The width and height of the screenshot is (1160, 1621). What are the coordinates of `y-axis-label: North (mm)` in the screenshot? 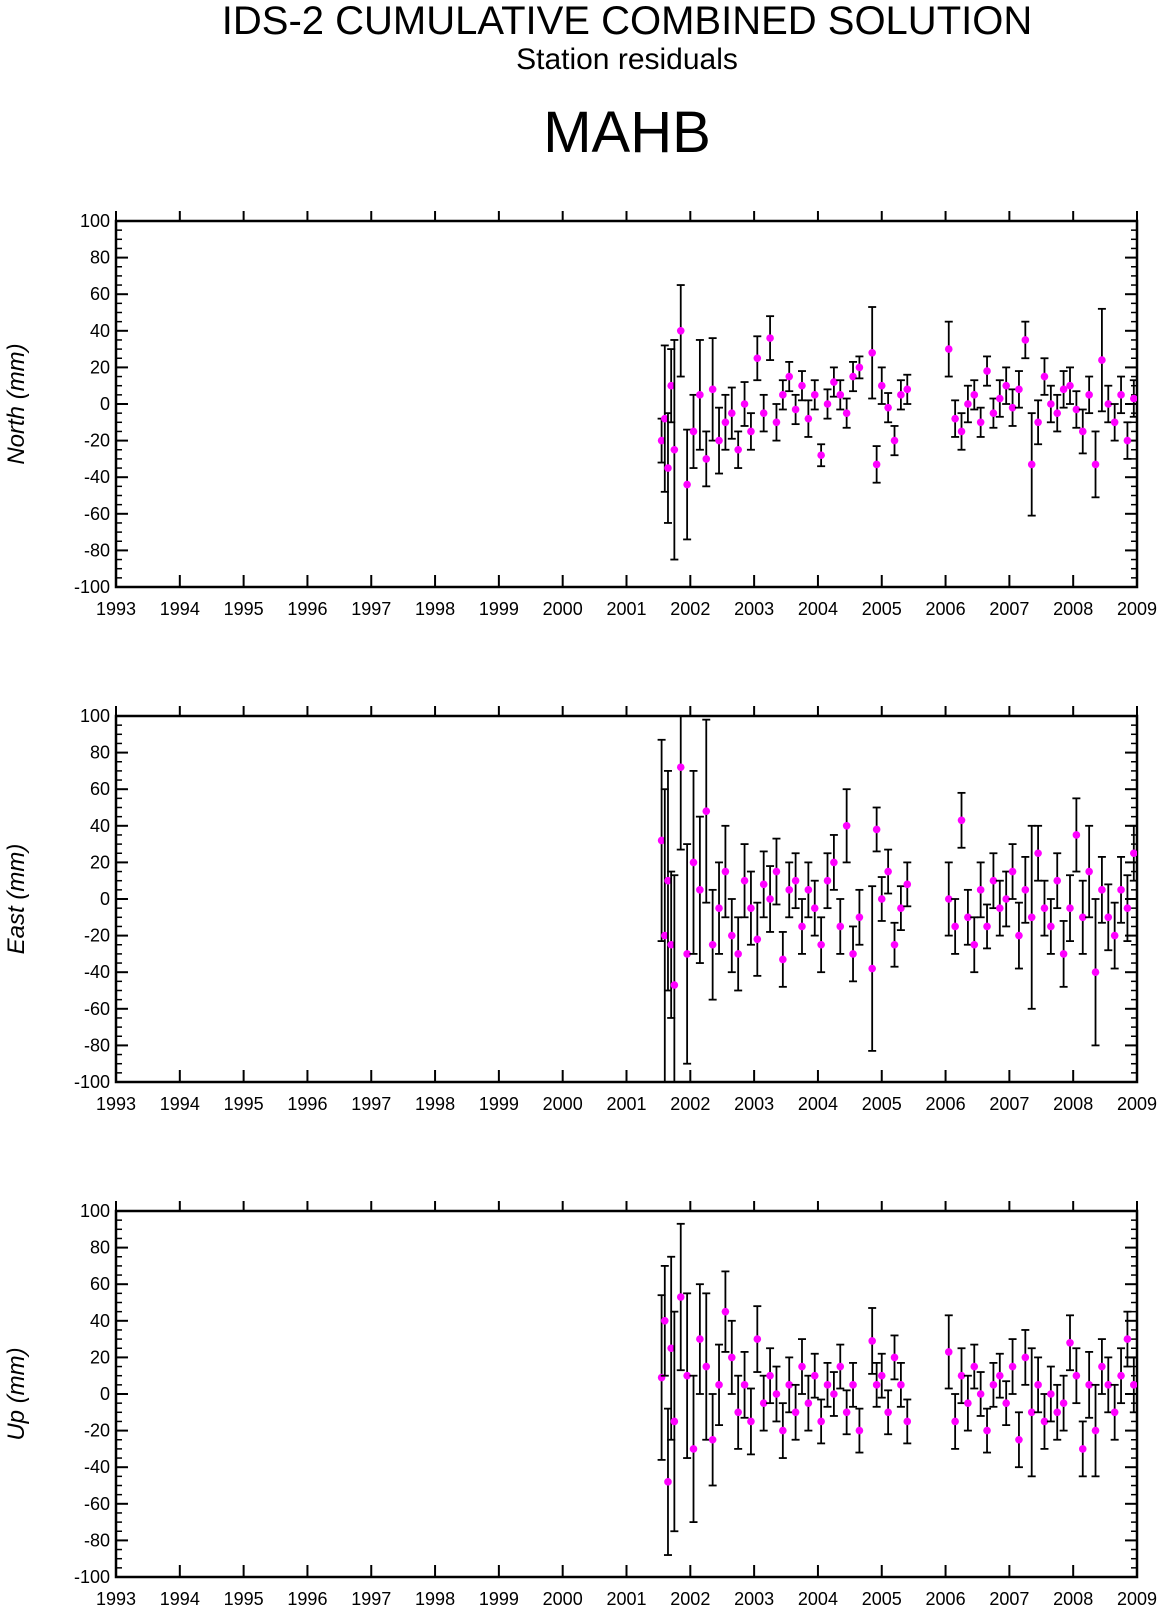 It's located at (16, 403).